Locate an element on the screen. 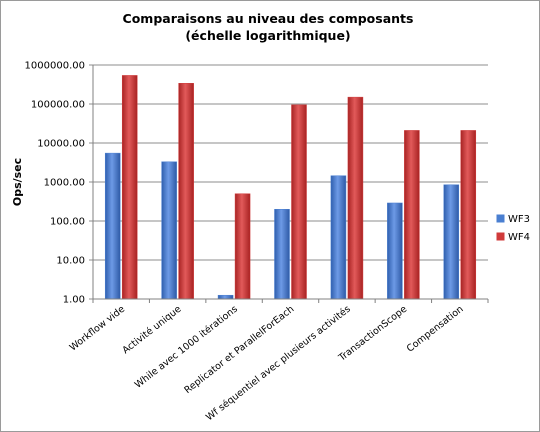 The image size is (540, 432). y-tick-label: 100000.00 is located at coordinates (58, 105).